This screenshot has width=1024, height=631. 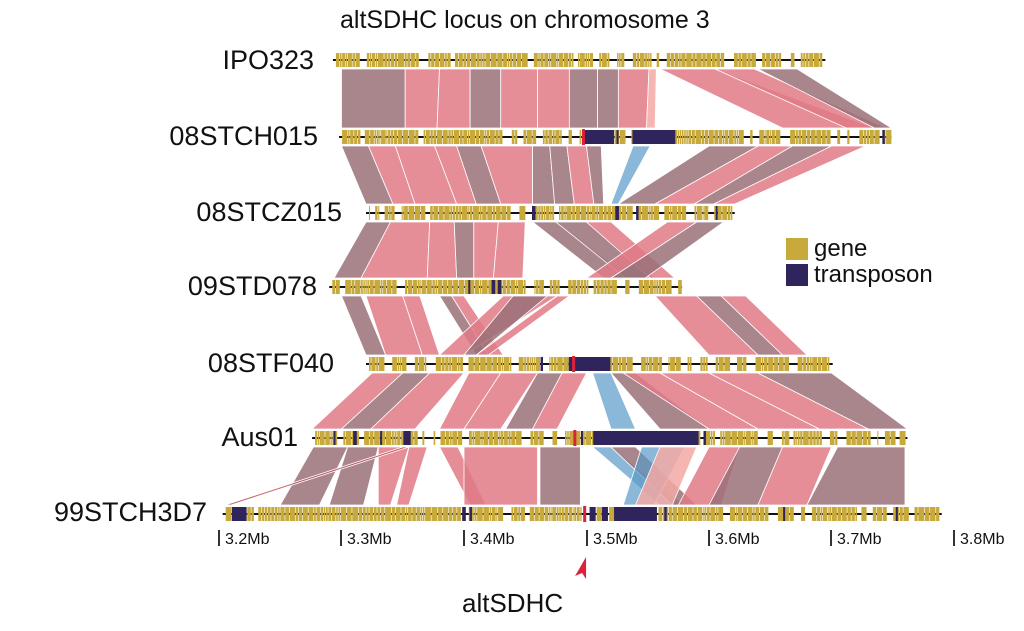 I want to click on legend: gene transposon, so click(x=859, y=261).